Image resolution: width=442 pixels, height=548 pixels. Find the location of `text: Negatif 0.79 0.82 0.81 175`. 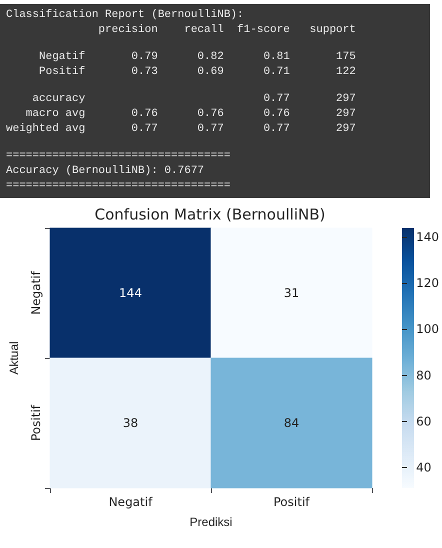

text: Negatif 0.79 0.82 0.81 175 is located at coordinates (197, 57).